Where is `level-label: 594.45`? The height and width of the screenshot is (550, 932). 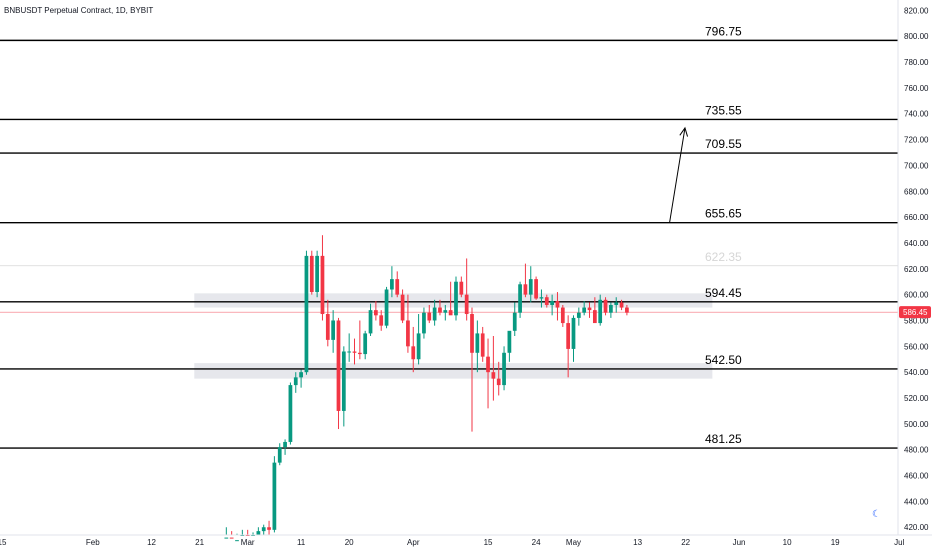
level-label: 594.45 is located at coordinates (723, 293).